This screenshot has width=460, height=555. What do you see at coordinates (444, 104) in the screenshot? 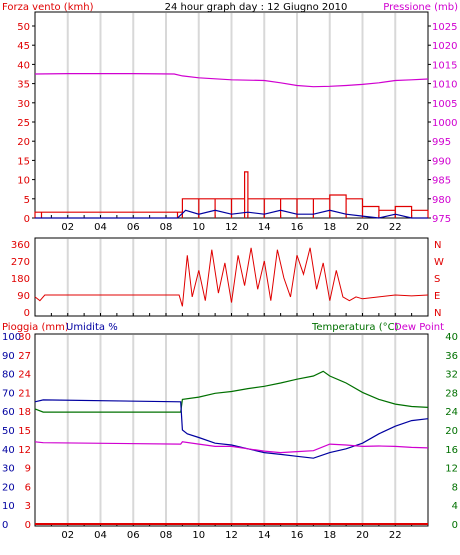
I see `pressure-y-tick: 1005` at bounding box center [444, 104].